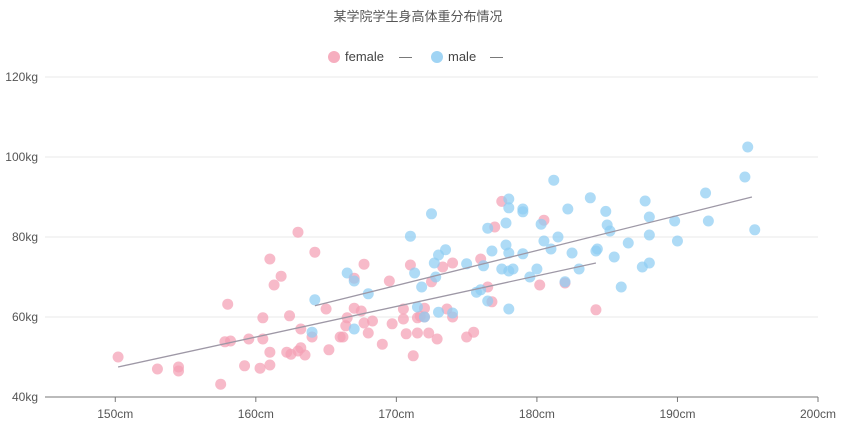 The height and width of the screenshot is (441, 845). Describe the element at coordinates (405, 56) in the screenshot. I see `legend-line-female: —` at that location.